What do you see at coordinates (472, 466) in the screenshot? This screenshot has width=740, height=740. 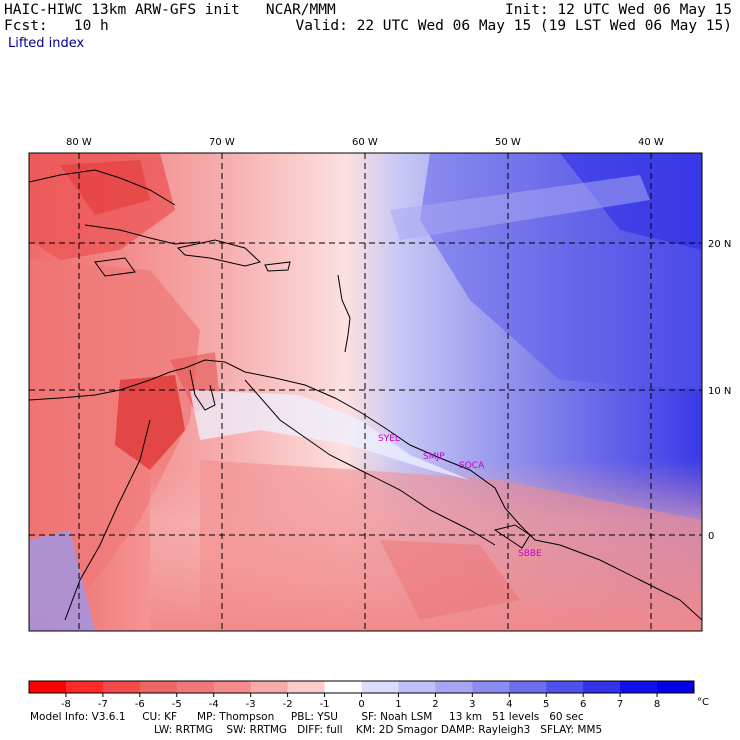 I see `site-label-soca: SOCA` at bounding box center [472, 466].